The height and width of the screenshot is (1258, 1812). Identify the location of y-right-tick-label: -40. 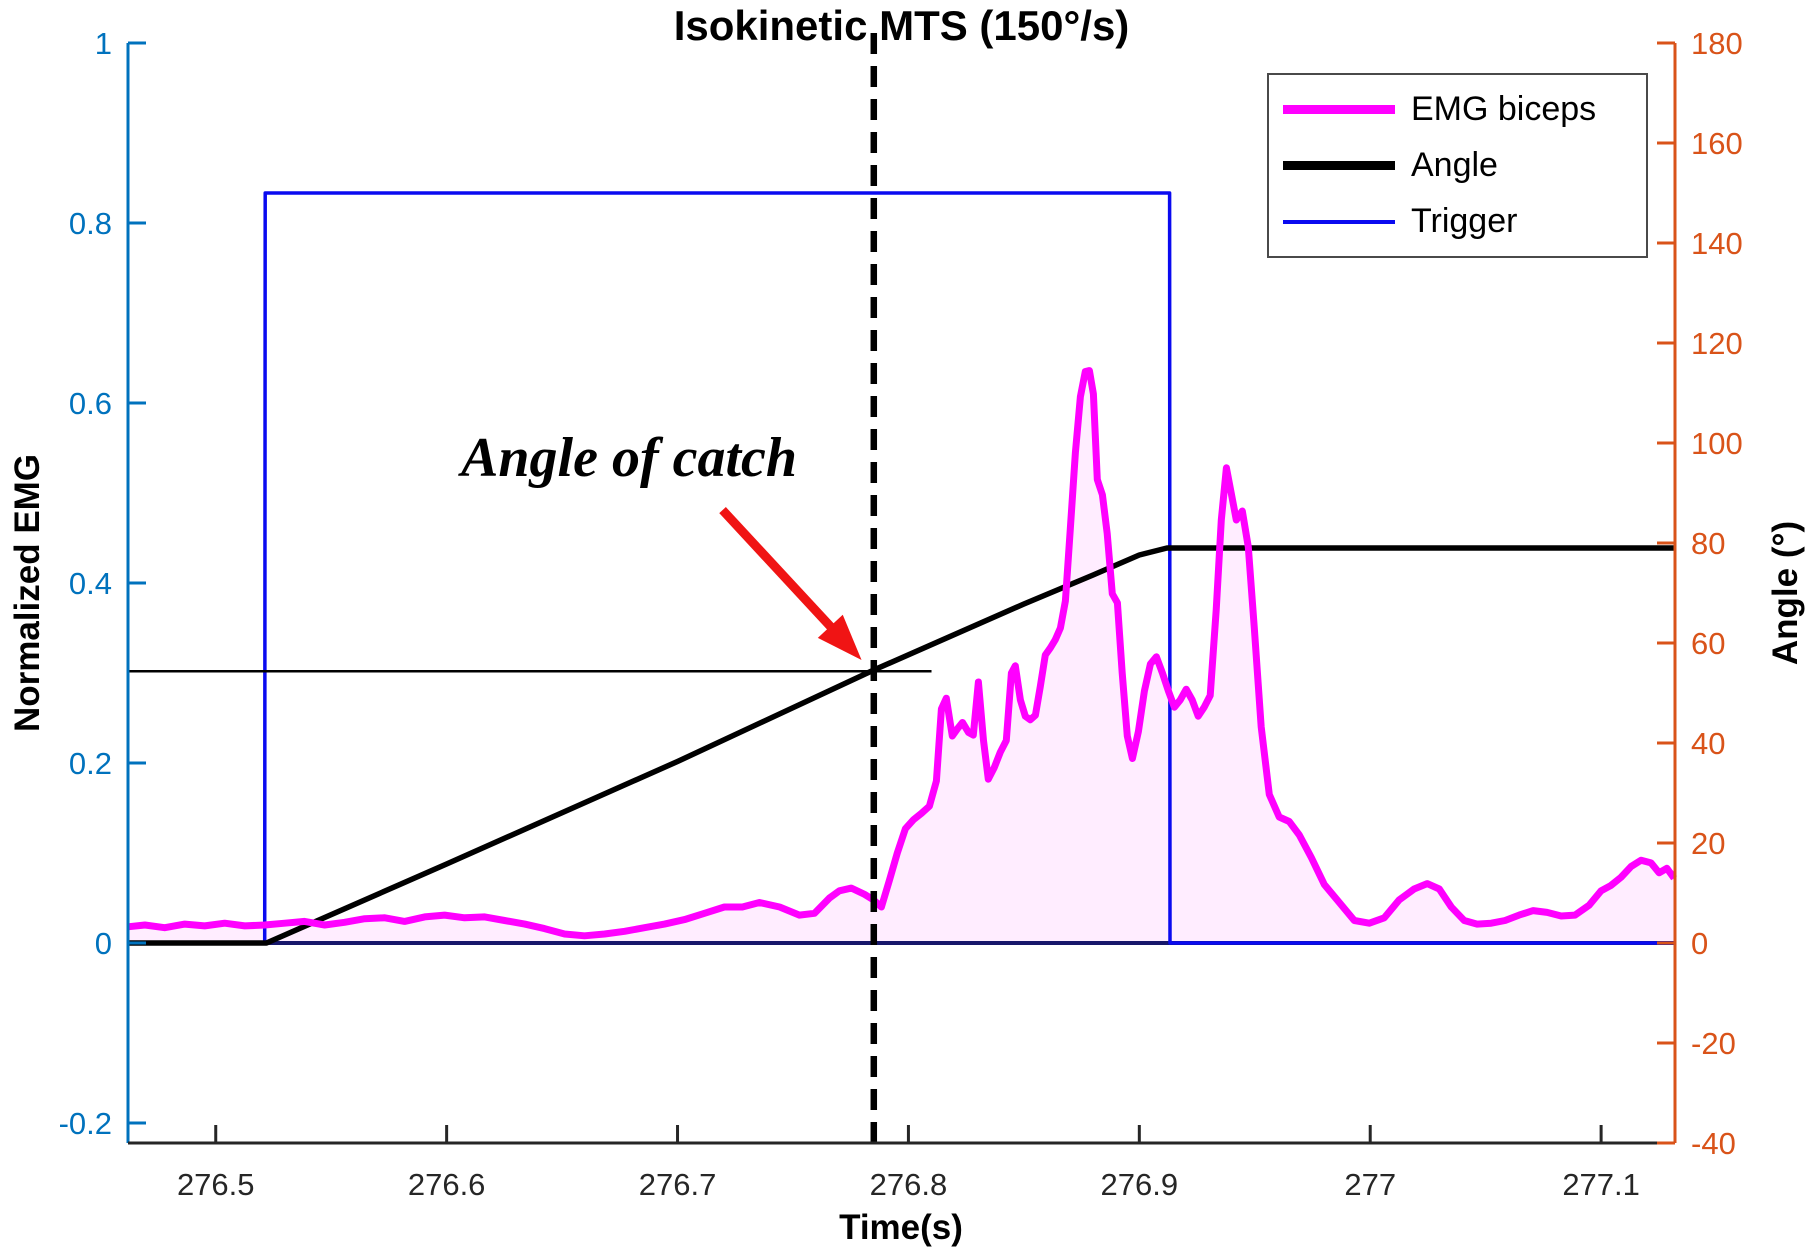
(1713, 1143).